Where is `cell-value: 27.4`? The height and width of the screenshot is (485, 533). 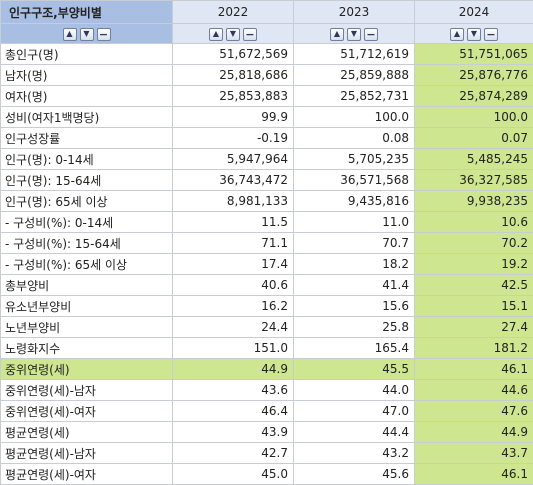 cell-value: 27.4 is located at coordinates (474, 327).